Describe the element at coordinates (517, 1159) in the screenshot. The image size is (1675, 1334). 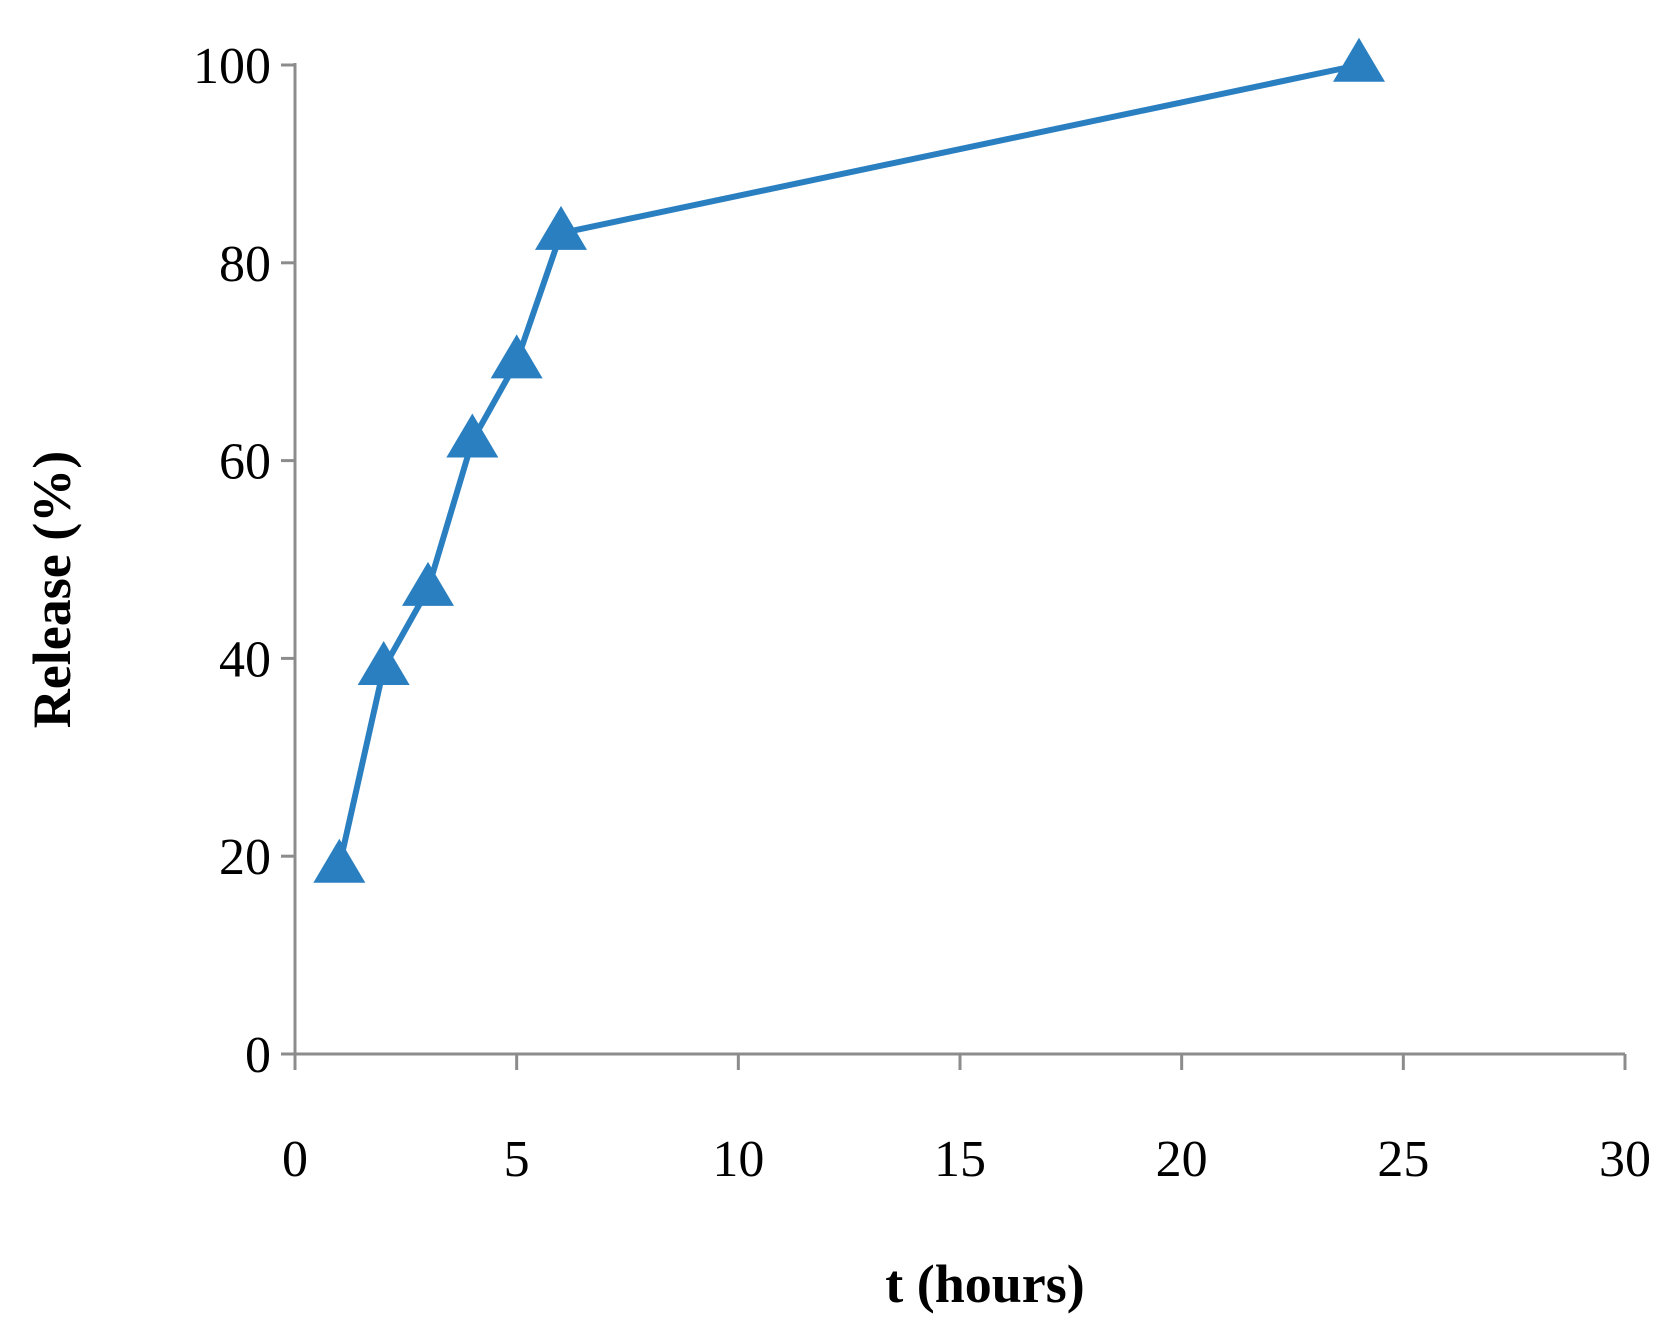
I see `x-tick-label: 5` at that location.